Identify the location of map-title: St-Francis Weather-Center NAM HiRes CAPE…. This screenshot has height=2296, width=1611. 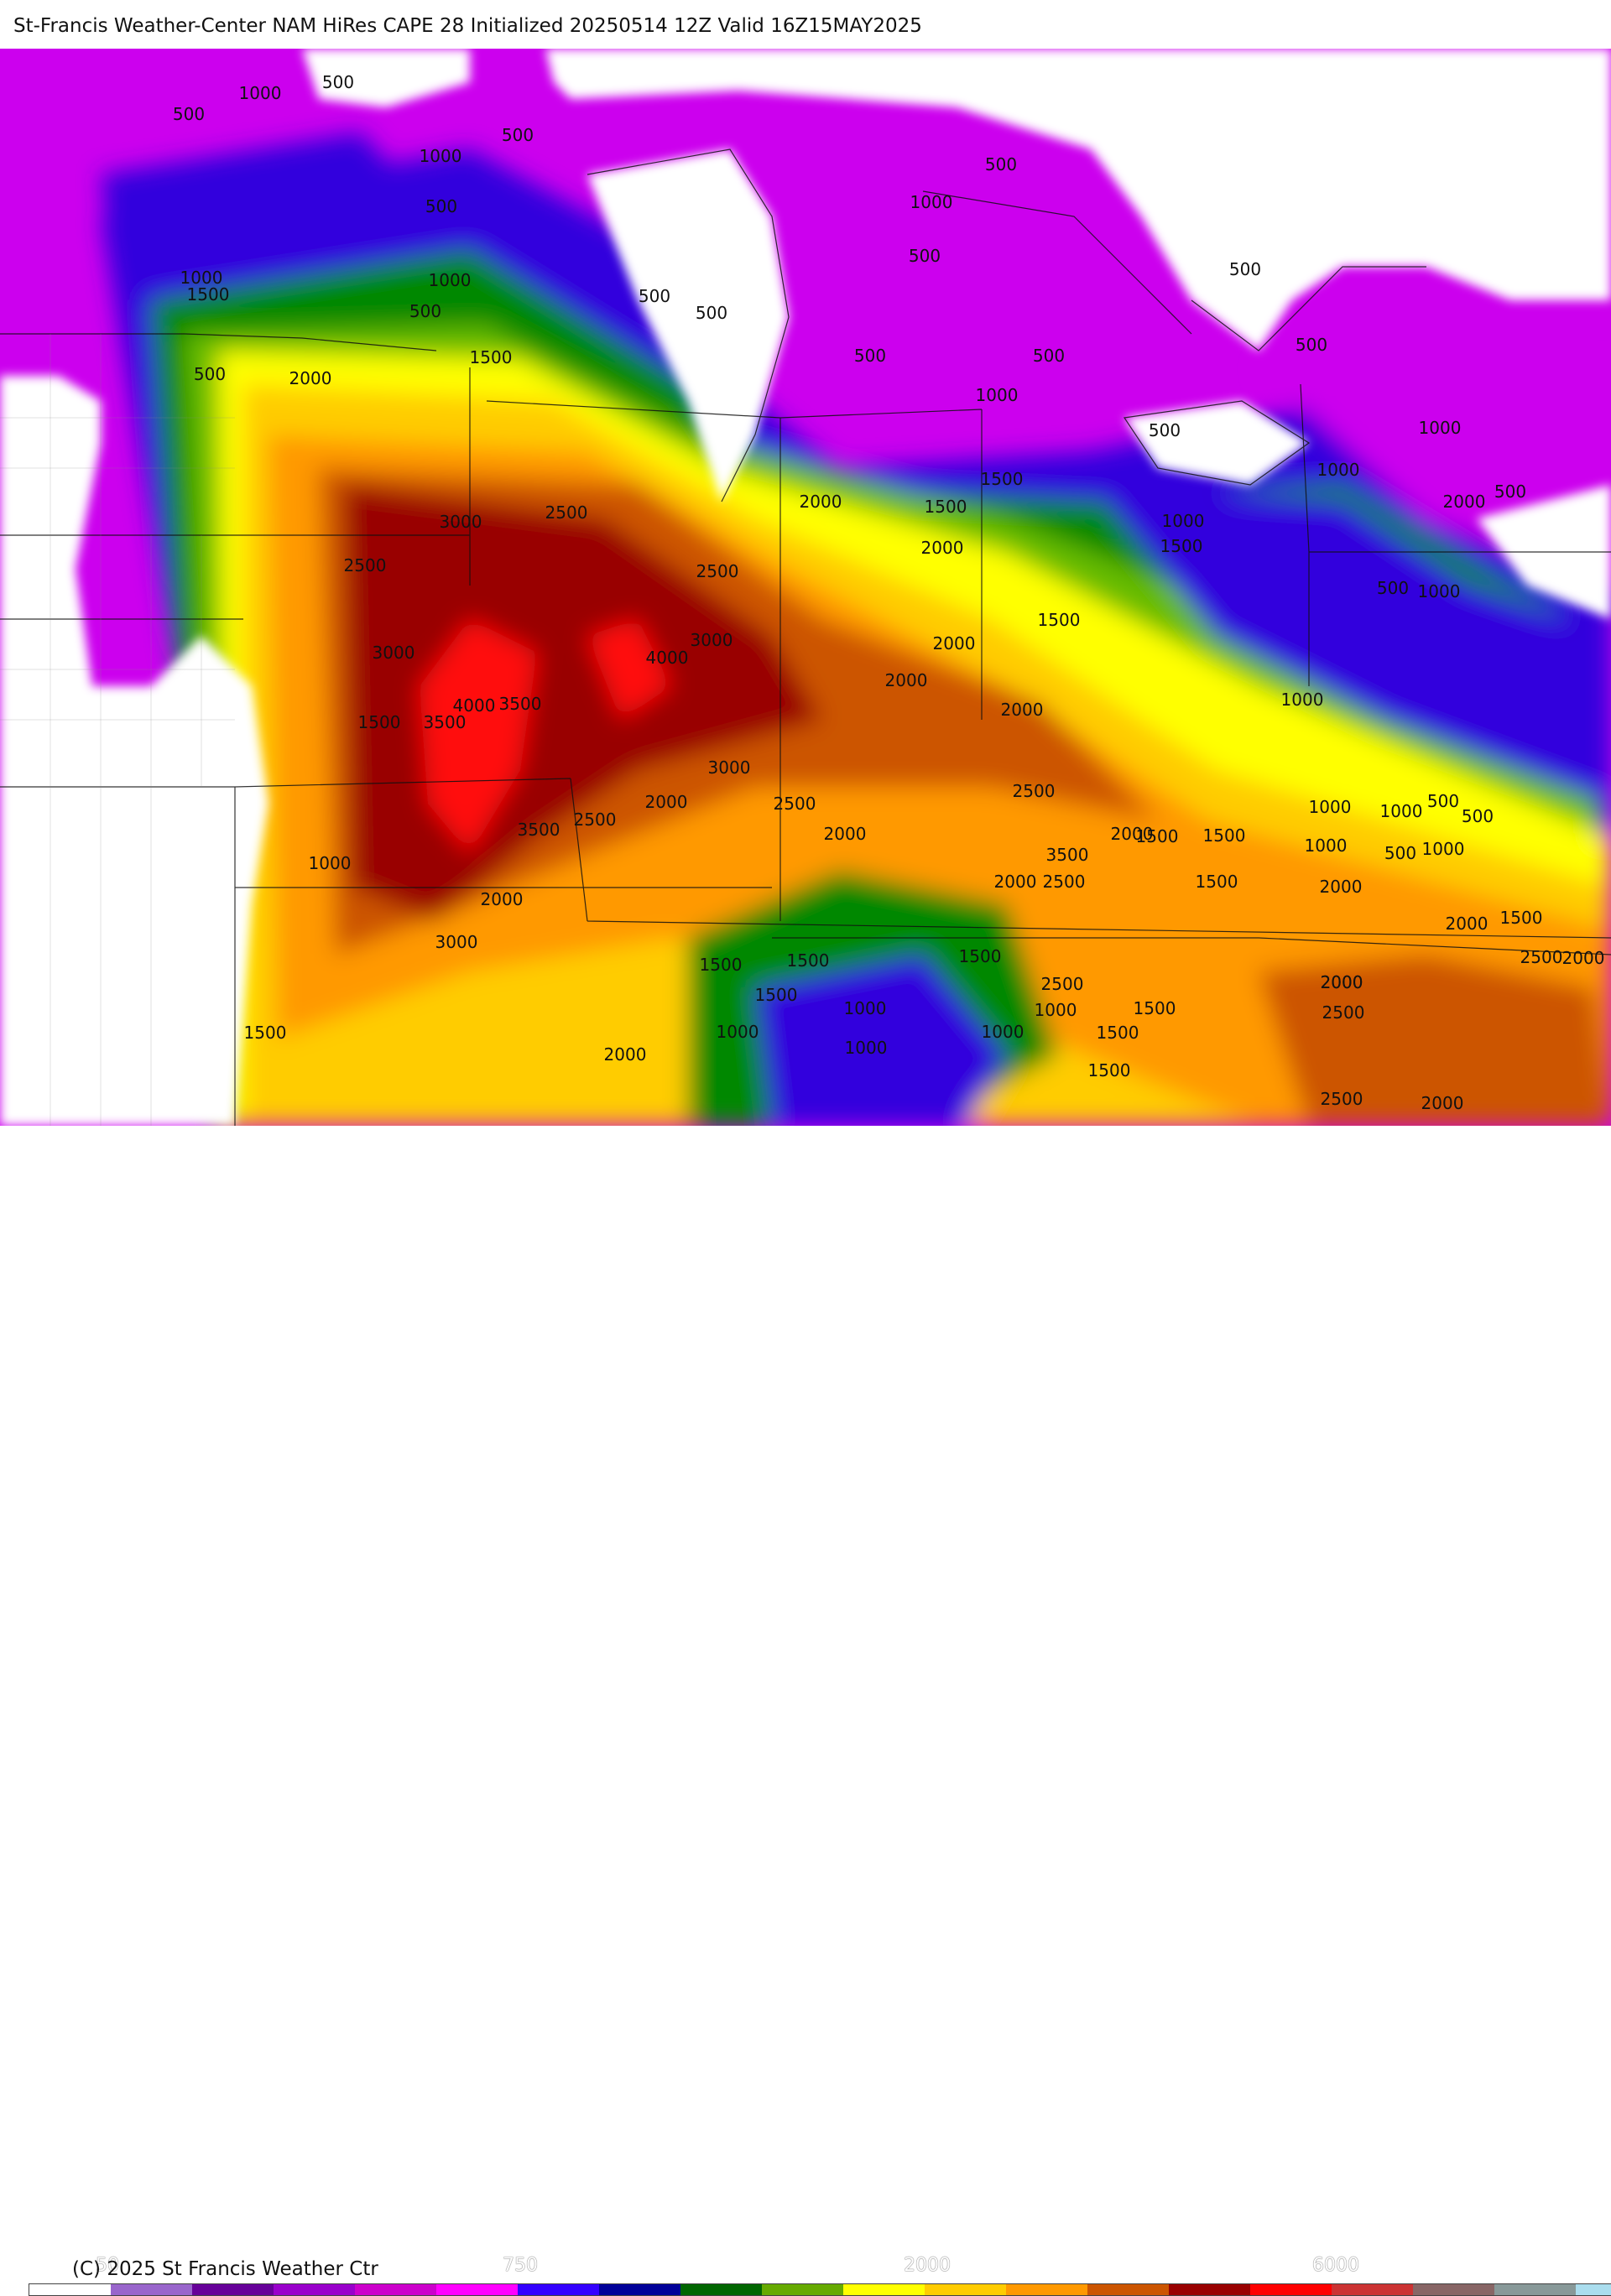
(467, 26).